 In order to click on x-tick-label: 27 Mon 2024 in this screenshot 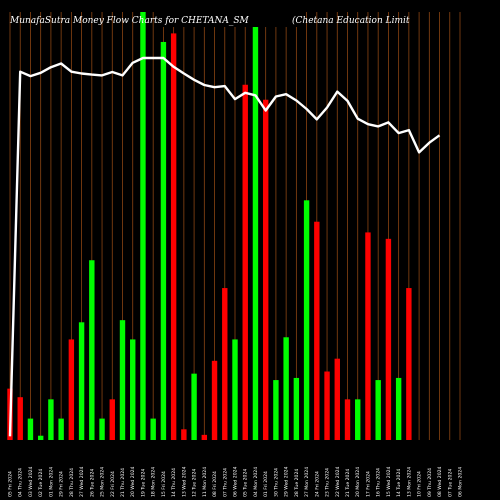, I will do `click(307, 482)`.